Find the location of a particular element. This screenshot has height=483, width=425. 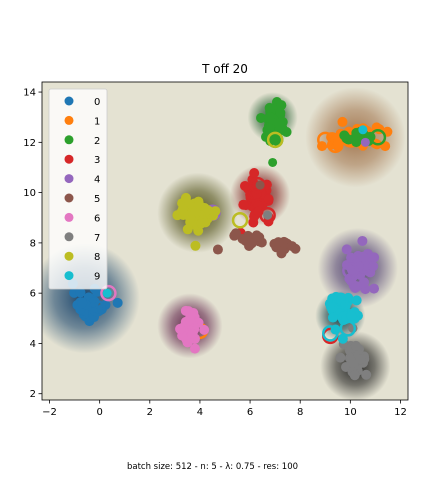

x-tick-label: 6 is located at coordinates (250, 412).